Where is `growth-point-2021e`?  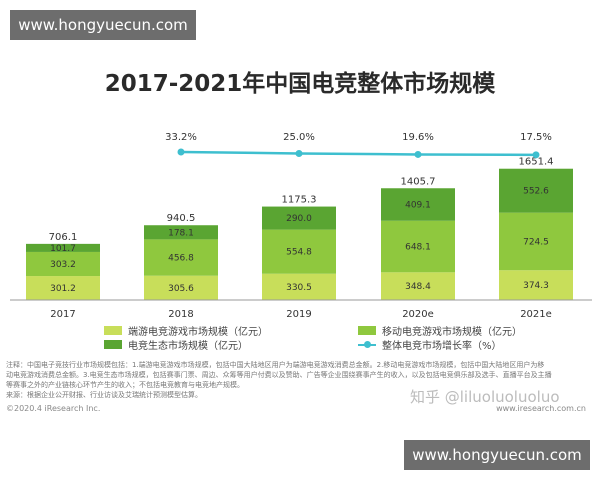 growth-point-2021e is located at coordinates (536, 155).